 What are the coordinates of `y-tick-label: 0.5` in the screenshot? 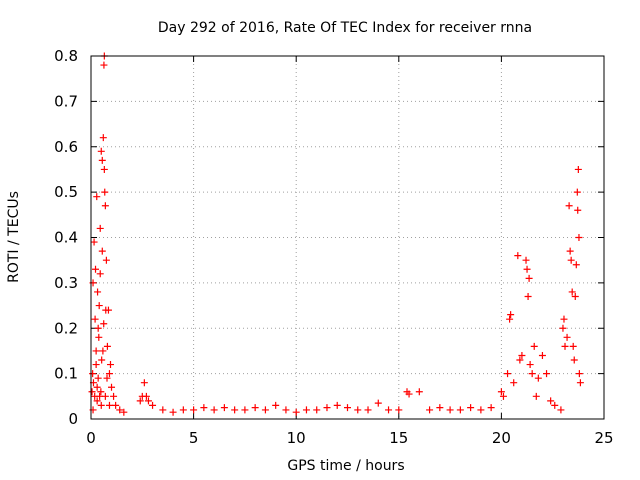 It's located at (66, 192).